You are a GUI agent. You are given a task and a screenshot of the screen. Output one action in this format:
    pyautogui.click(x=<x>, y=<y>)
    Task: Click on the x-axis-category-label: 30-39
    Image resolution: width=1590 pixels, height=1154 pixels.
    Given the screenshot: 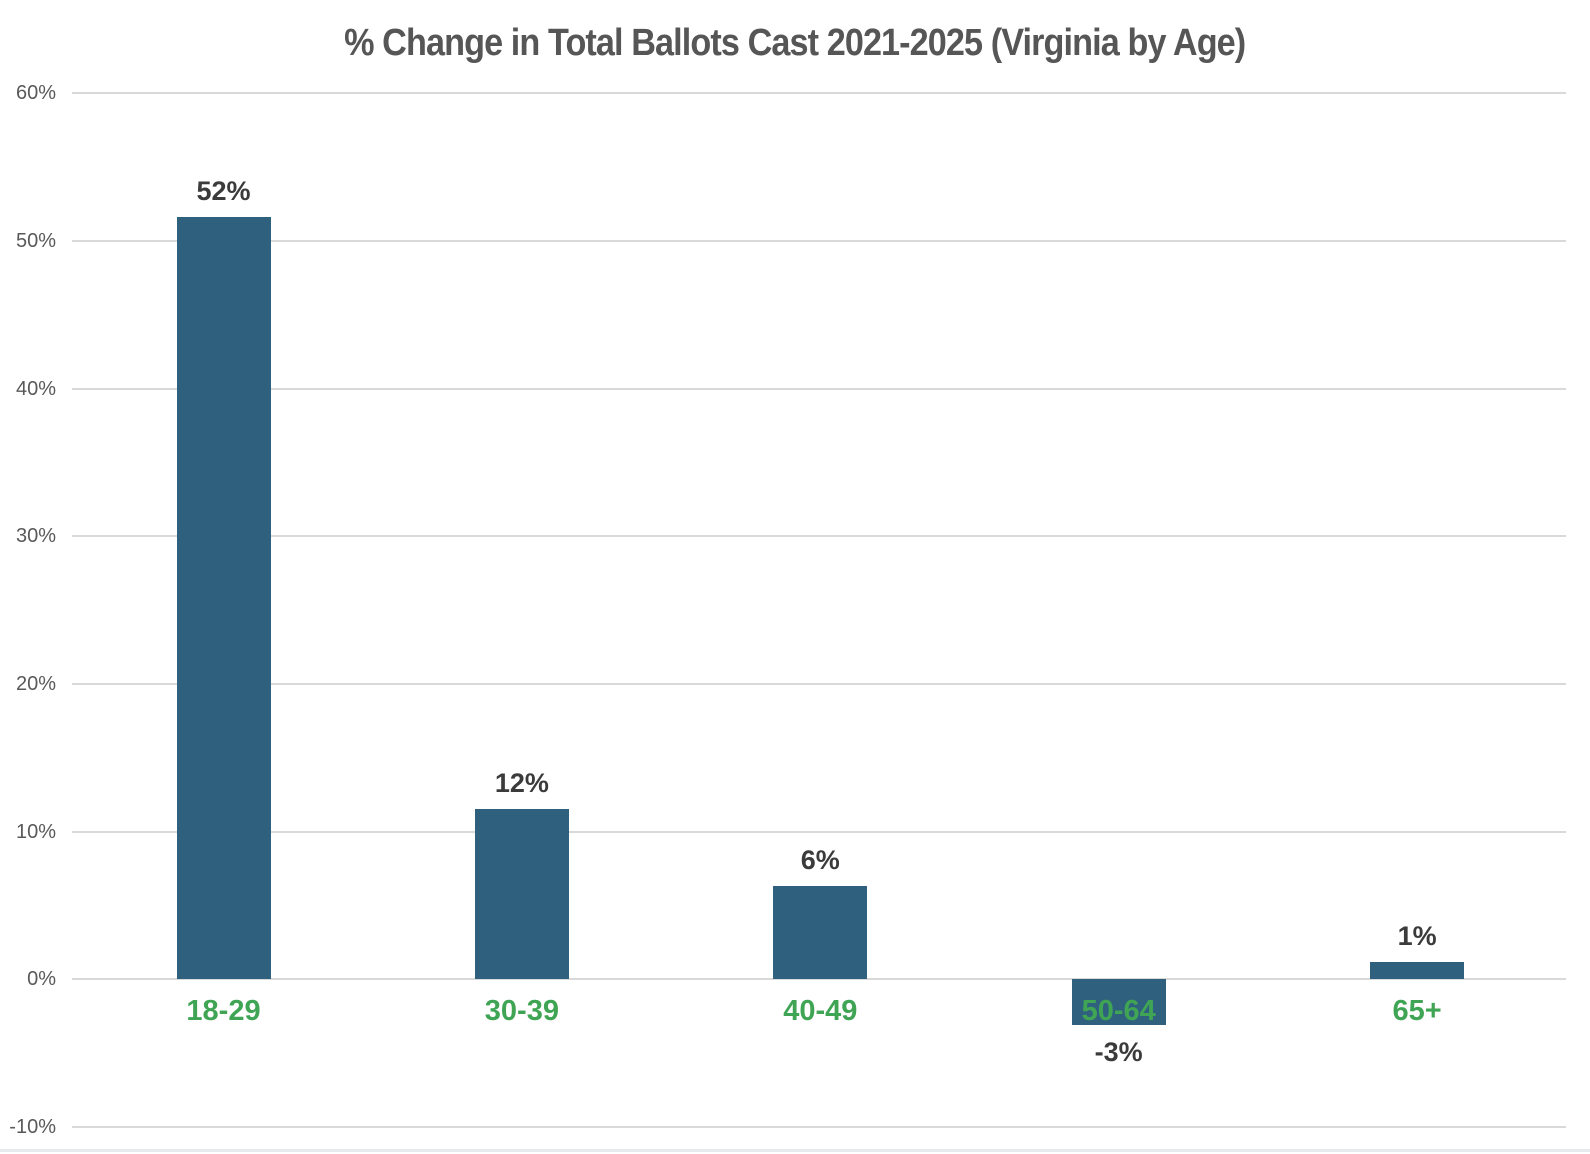 What is the action you would take?
    pyautogui.click(x=521, y=1011)
    